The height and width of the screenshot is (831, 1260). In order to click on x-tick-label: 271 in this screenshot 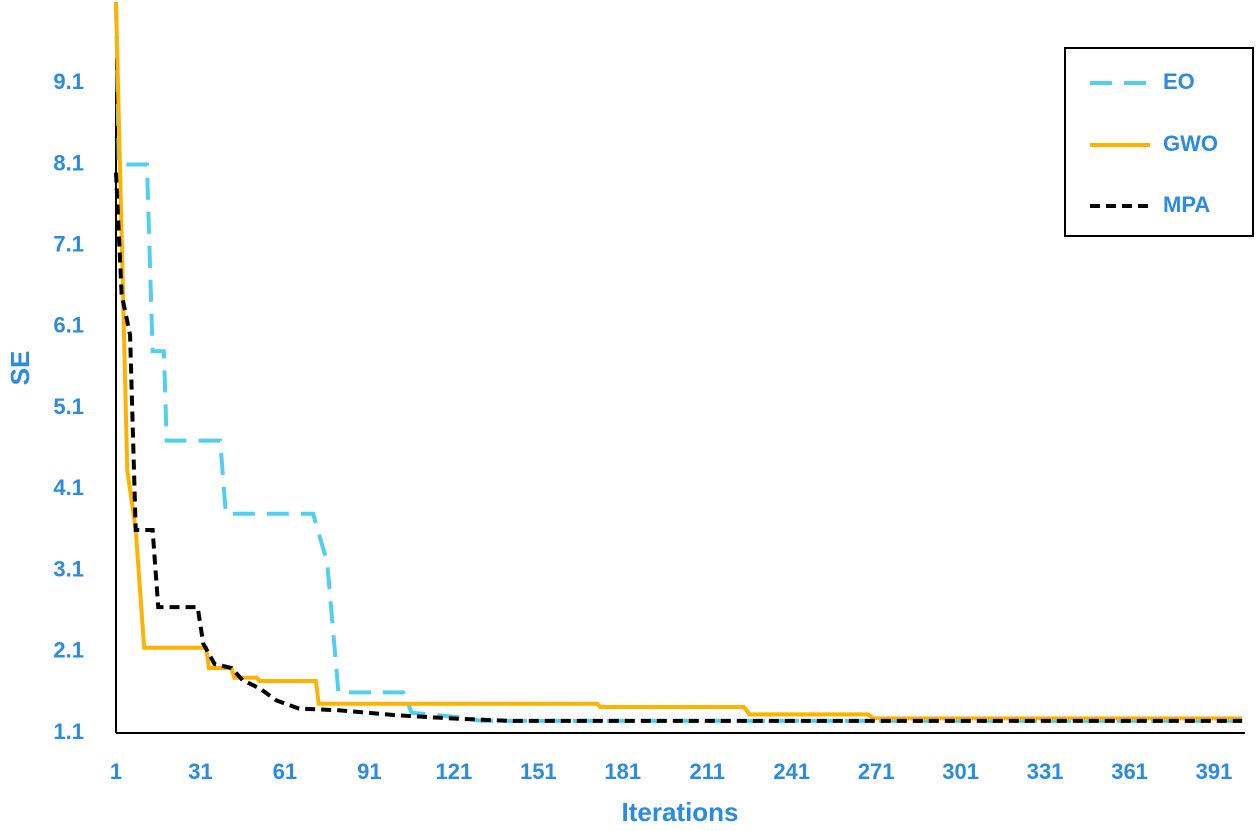, I will do `click(876, 771)`.